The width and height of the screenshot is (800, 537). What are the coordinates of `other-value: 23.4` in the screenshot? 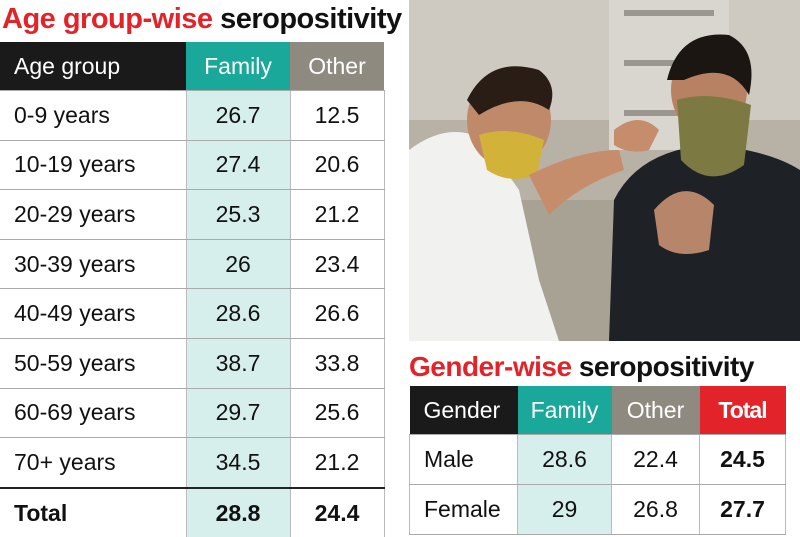 It's located at (337, 264).